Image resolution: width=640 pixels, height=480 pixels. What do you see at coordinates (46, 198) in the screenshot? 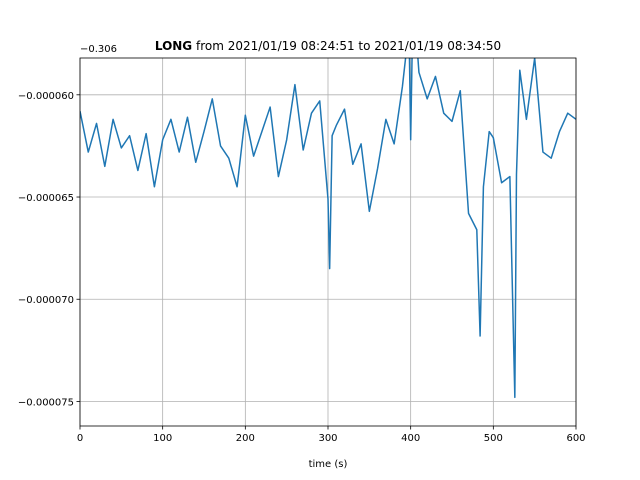
I see `y-tick-label: −0.000065` at bounding box center [46, 198].